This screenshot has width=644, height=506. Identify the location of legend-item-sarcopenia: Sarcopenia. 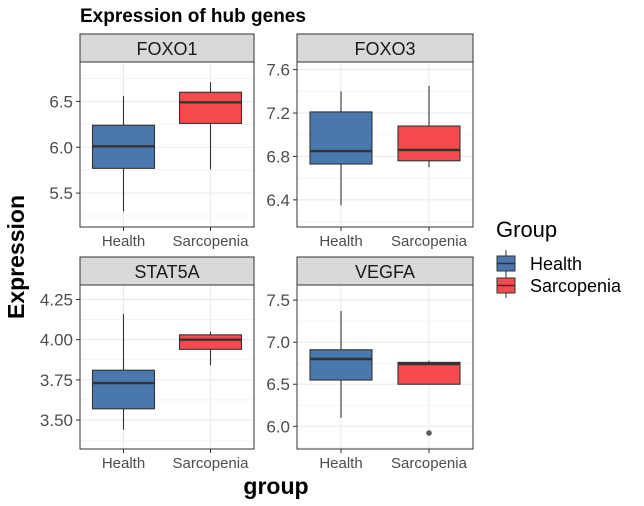
(559, 285).